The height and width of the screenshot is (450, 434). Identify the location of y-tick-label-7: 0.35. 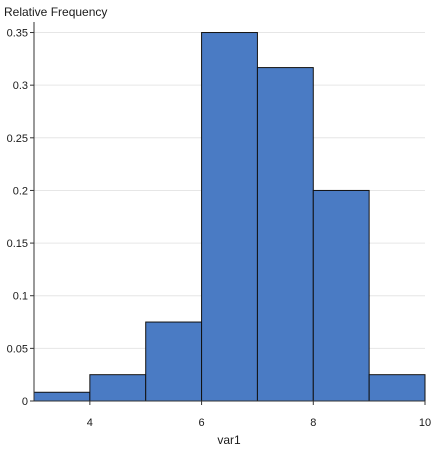
(17, 34).